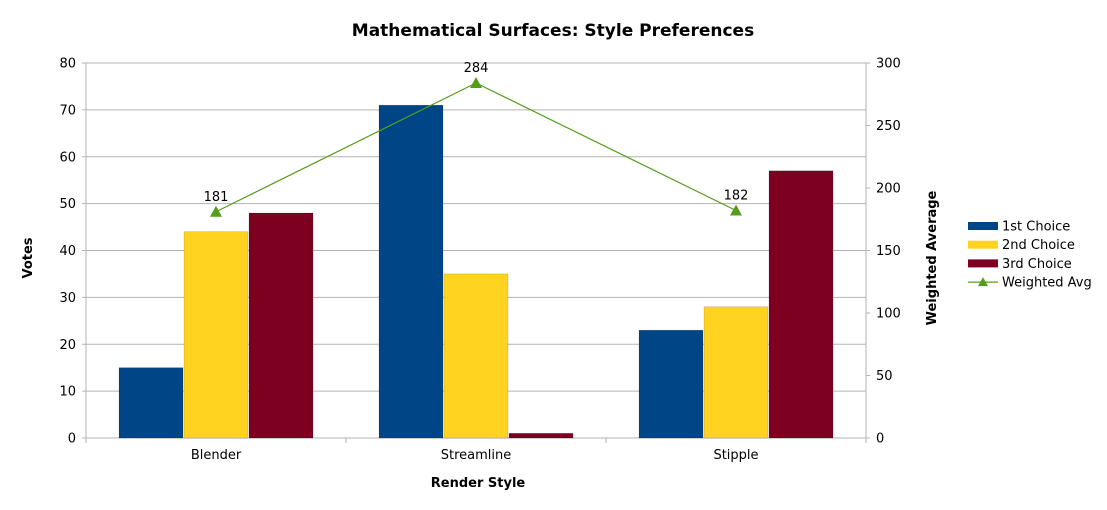  Describe the element at coordinates (888, 189) in the screenshot. I see `y2-tick-label: 200` at that location.